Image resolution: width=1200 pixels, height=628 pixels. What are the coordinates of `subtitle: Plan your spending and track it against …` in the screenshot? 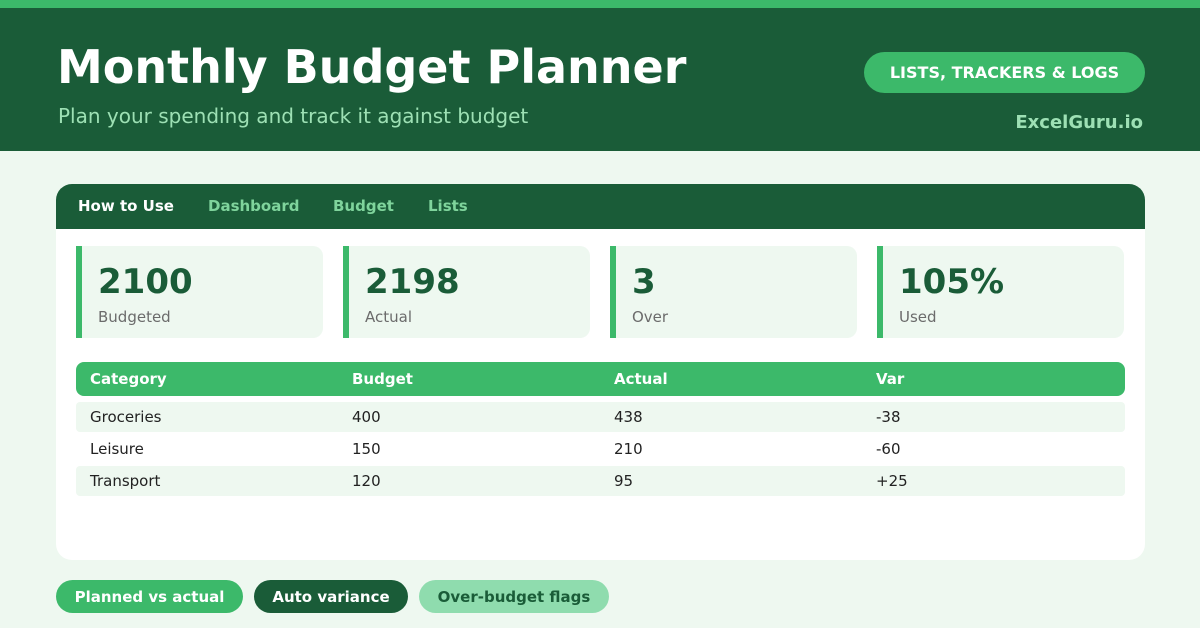 It's located at (293, 116).